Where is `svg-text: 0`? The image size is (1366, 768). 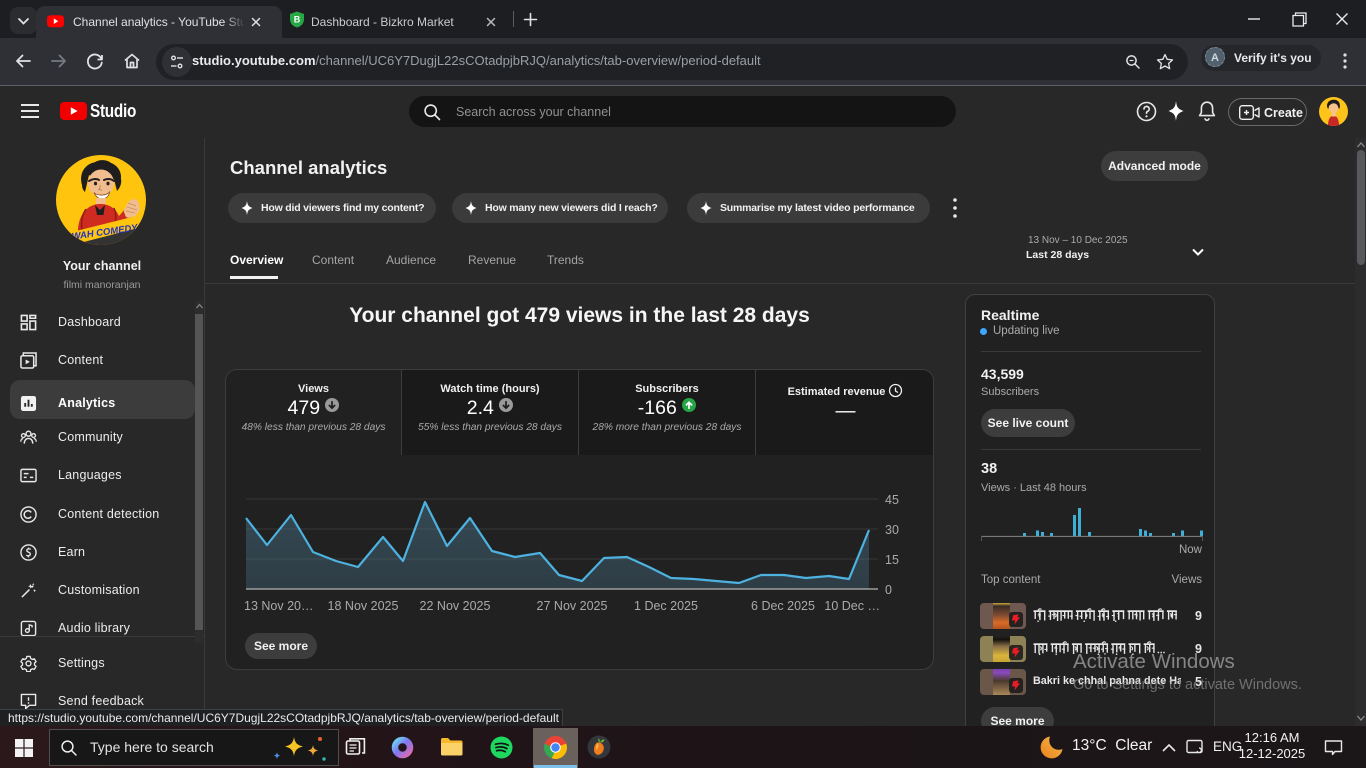
svg-text: 0 is located at coordinates (888, 590).